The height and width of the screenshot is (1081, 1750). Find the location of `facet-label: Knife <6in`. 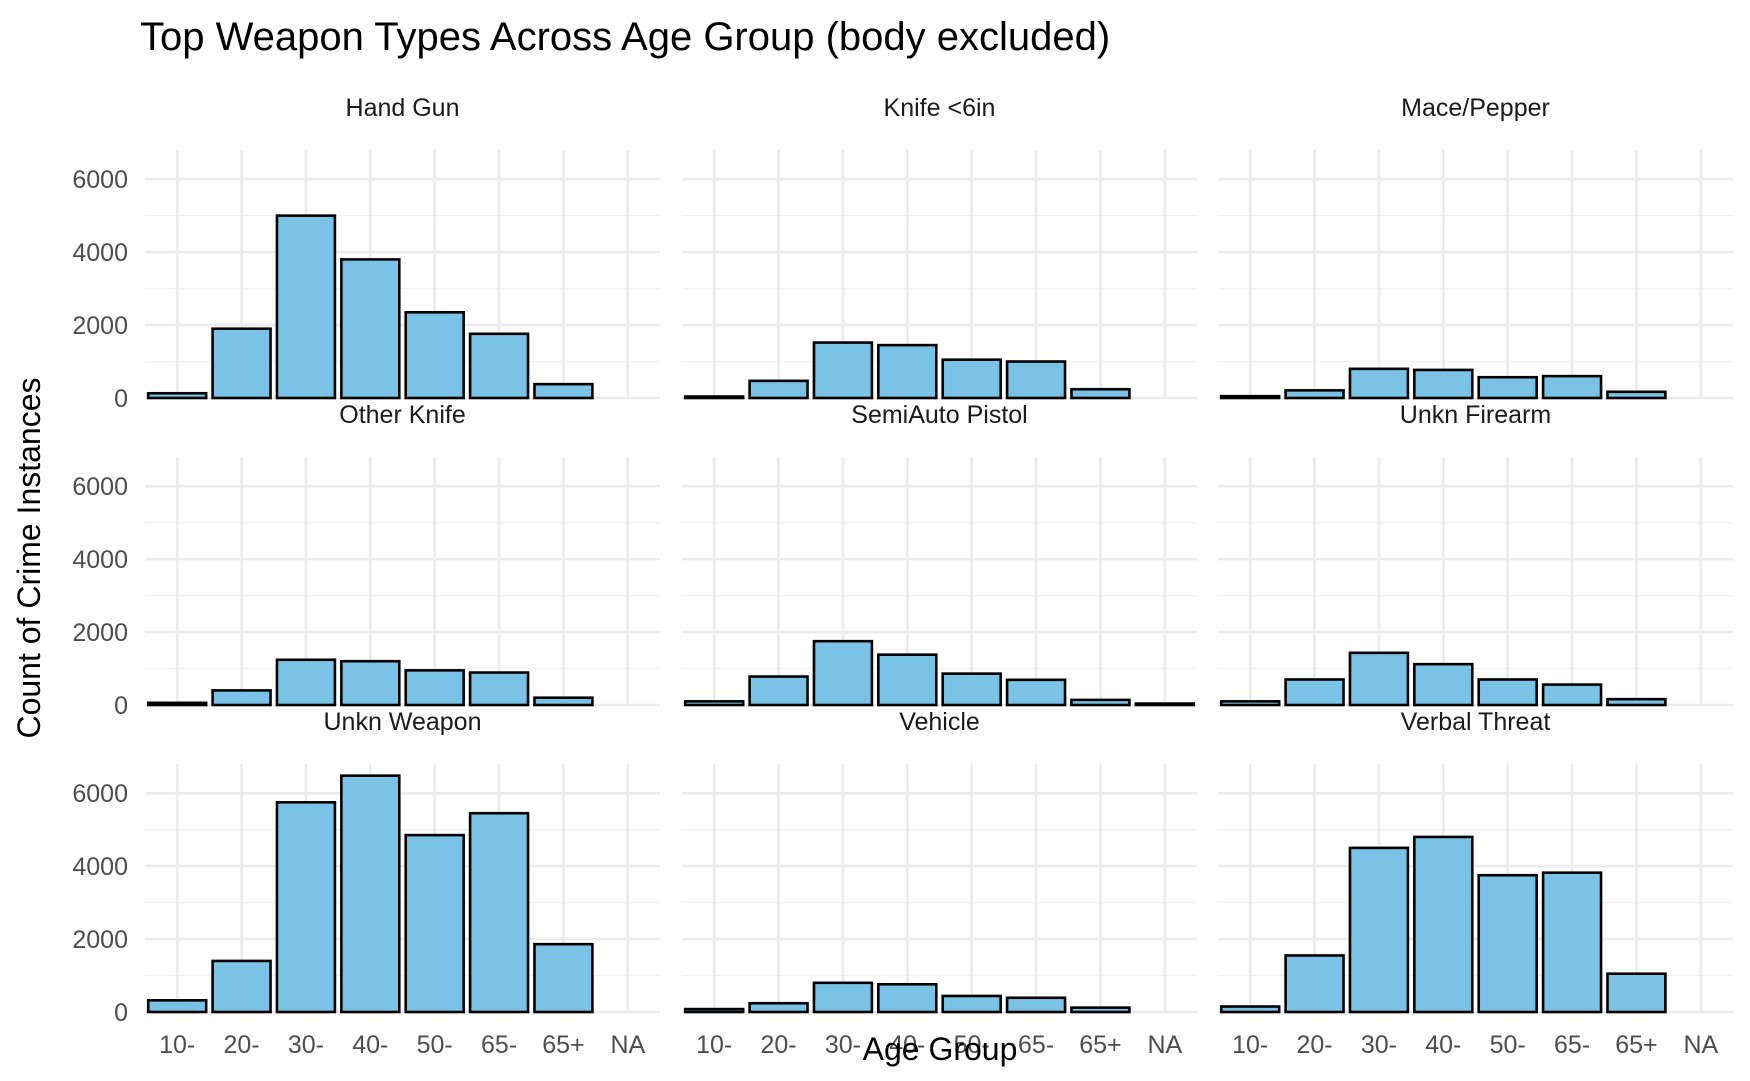

facet-label: Knife <6in is located at coordinates (940, 108).